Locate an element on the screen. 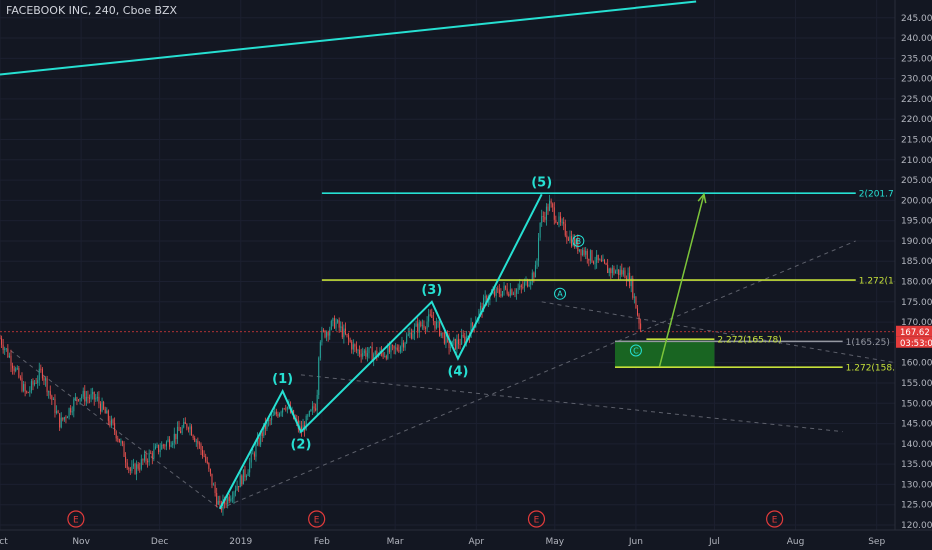  wave-circle-label: B is located at coordinates (579, 241).